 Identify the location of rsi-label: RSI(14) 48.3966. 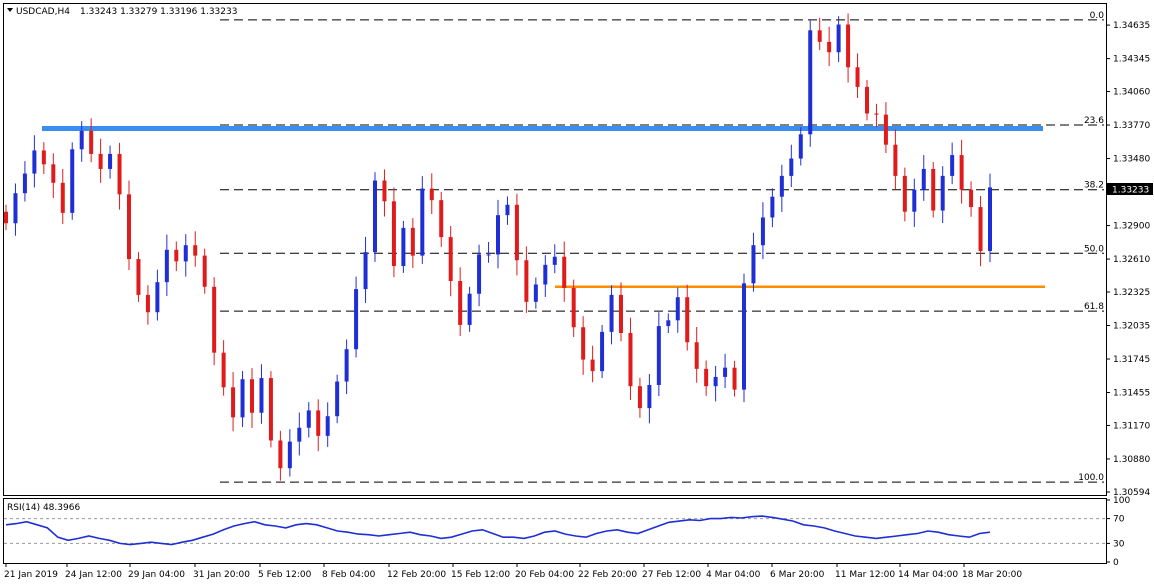
(43, 508).